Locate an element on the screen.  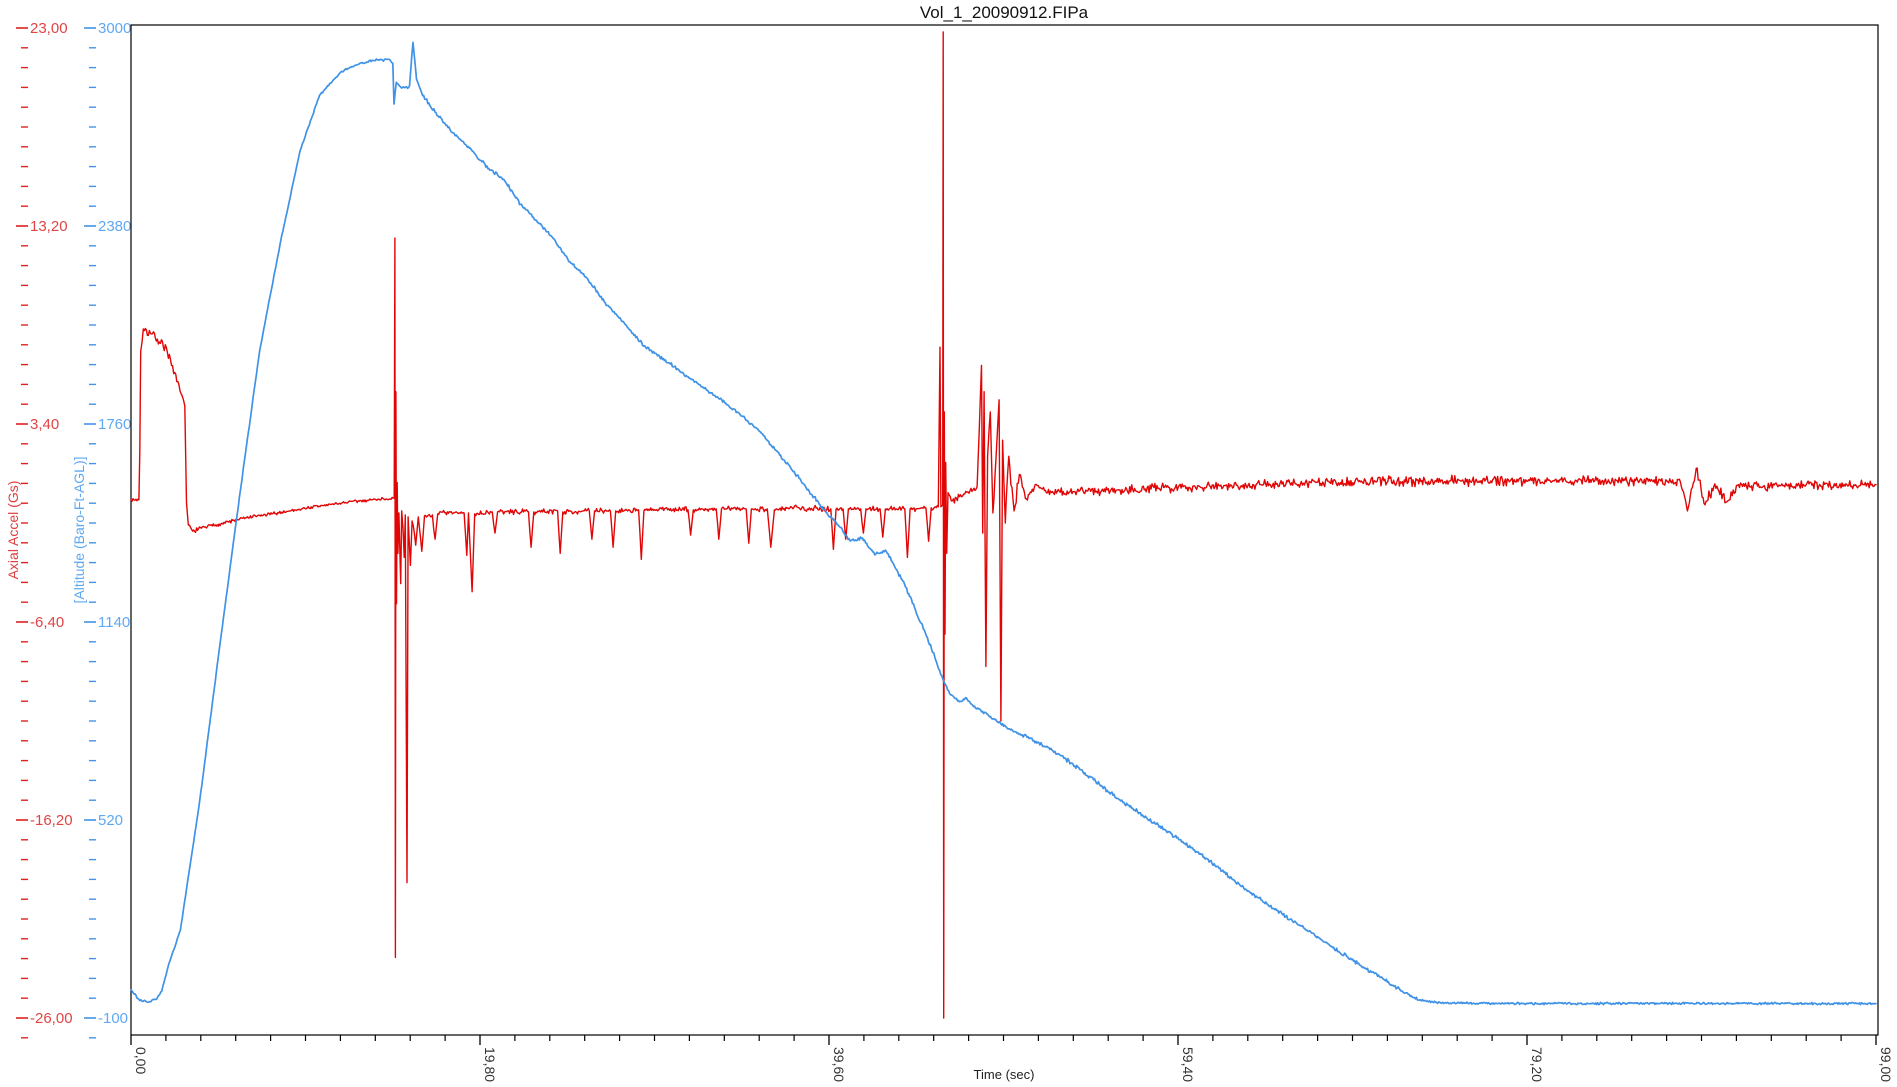
svg-text: 19,80 is located at coordinates (490, 1064).